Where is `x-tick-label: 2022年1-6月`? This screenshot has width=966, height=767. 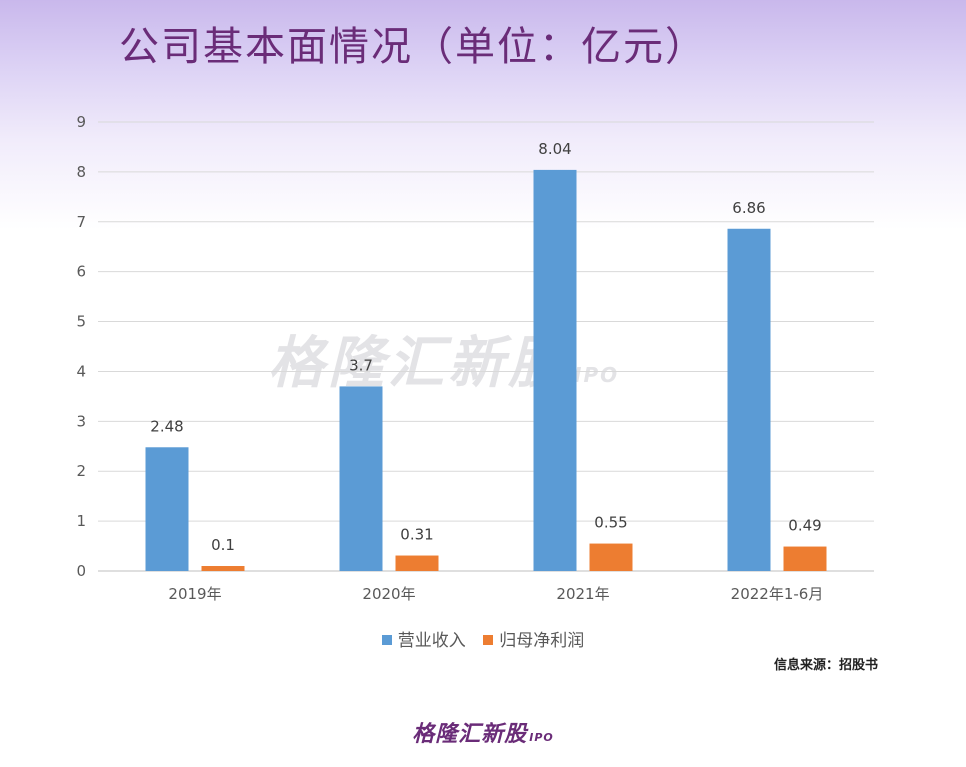
x-tick-label: 2022年1-6月 is located at coordinates (777, 594).